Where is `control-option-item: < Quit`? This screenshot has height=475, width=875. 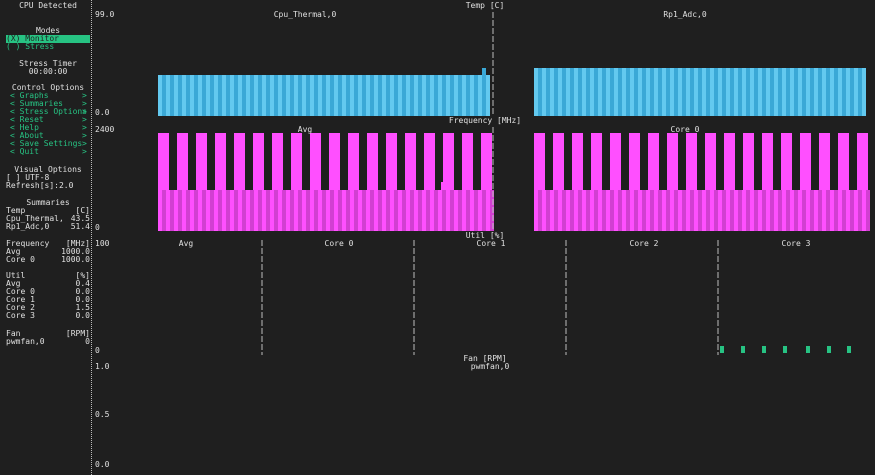 control-option-item: < Quit is located at coordinates (24, 151).